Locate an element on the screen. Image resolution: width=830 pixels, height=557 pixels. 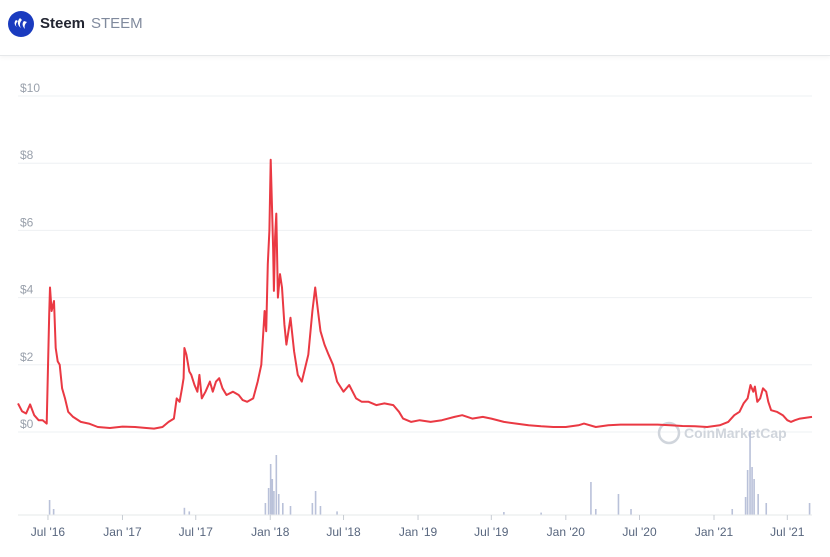
x-tick-label: Jul '20 is located at coordinates (639, 532).